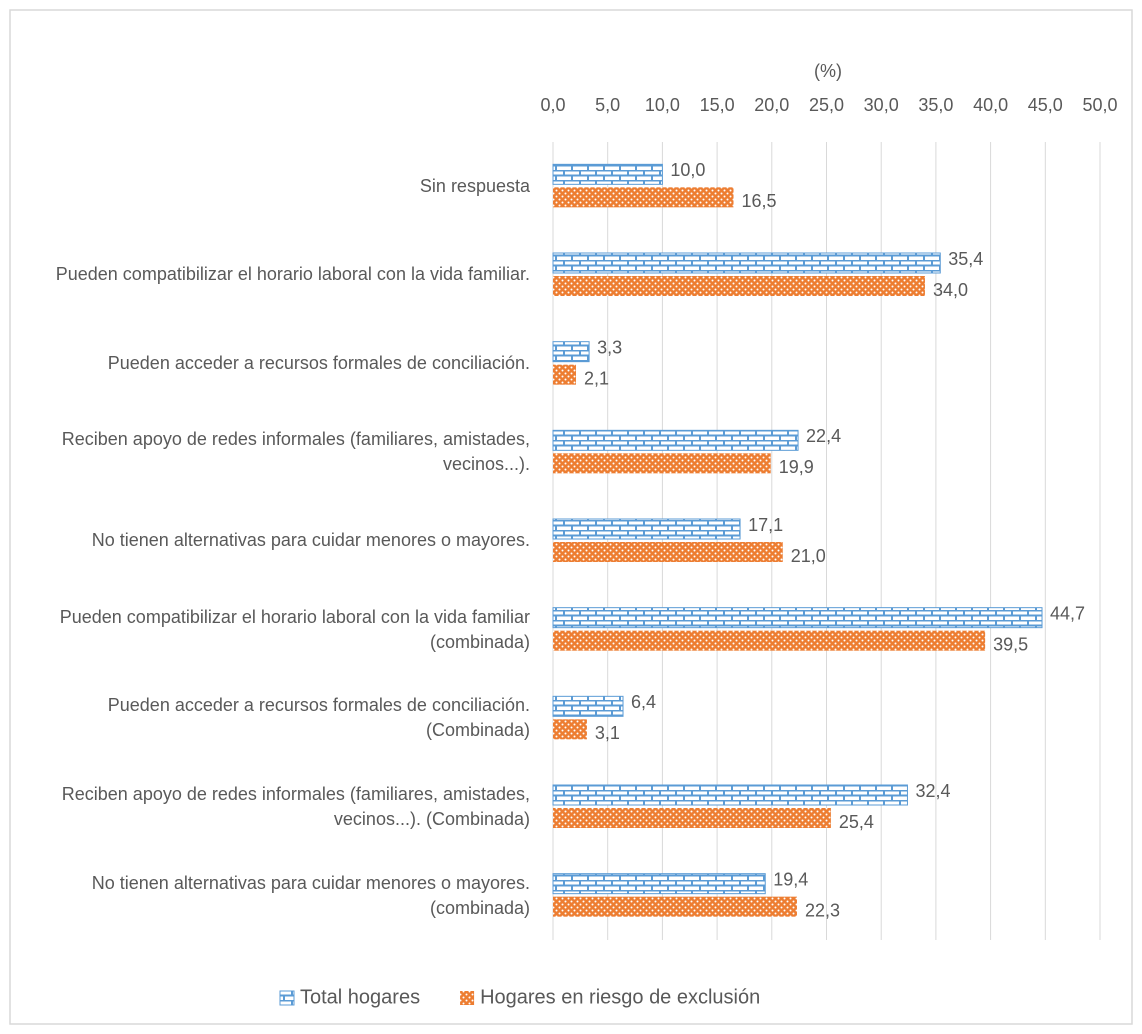 The height and width of the screenshot is (1034, 1142). Describe the element at coordinates (950, 290) in the screenshot. I see `value-label: 34,0` at that location.